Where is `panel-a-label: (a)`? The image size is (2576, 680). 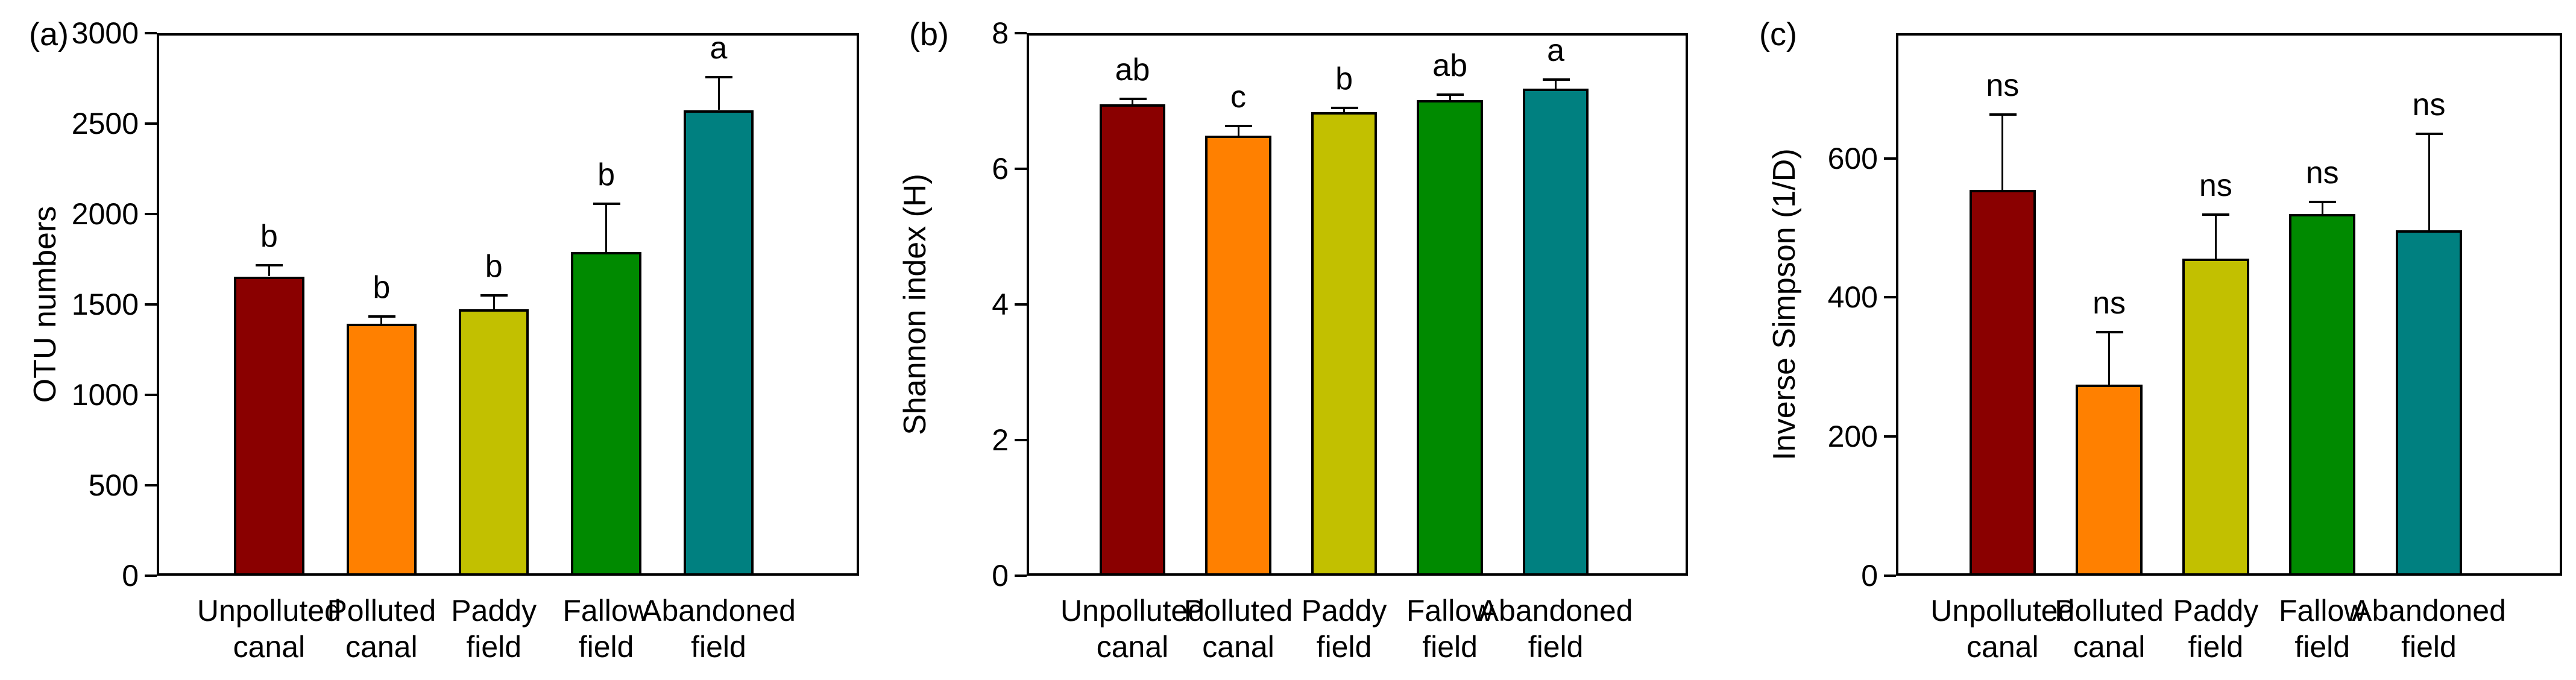
panel-a-label: (a) is located at coordinates (49, 34).